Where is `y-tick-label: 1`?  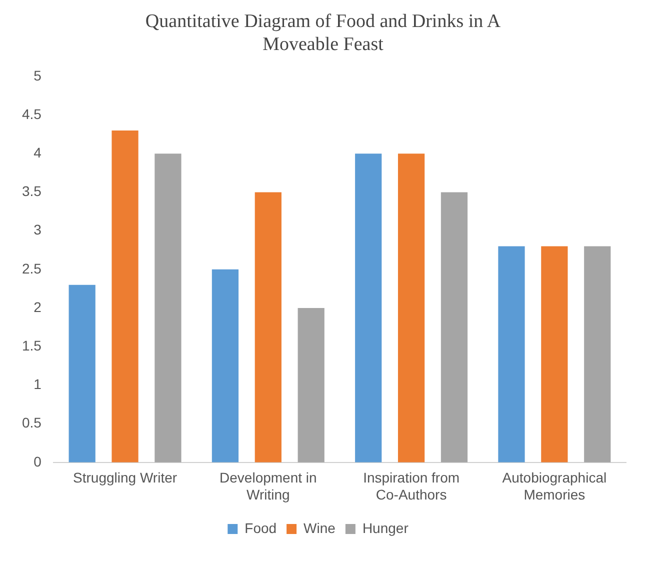
y-tick-label: 1 is located at coordinates (38, 384).